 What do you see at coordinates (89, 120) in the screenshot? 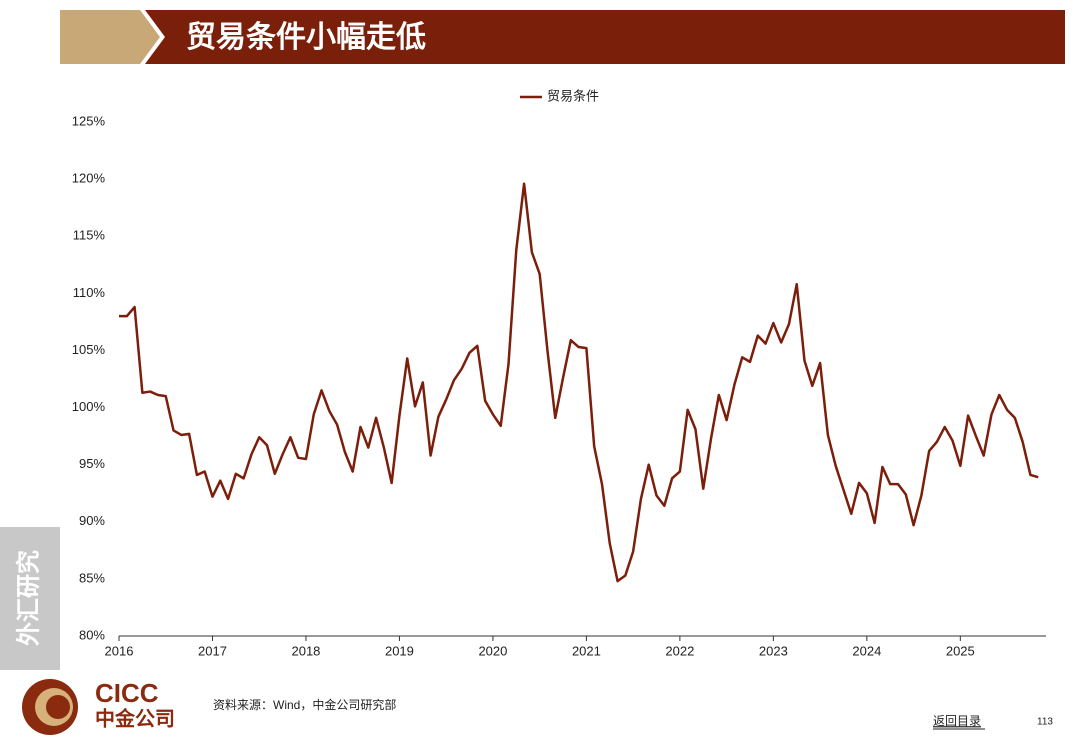
I see `y-tick-label: 125%` at bounding box center [89, 120].